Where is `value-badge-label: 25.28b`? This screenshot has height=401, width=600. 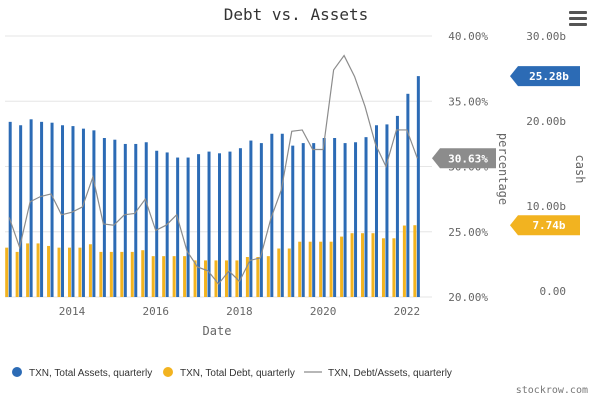
value-badge-label: 25.28b is located at coordinates (549, 76).